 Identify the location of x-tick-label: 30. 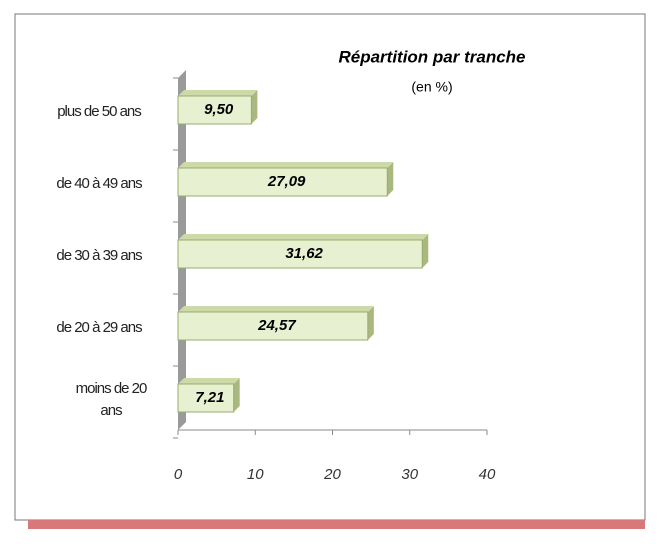
(409, 474).